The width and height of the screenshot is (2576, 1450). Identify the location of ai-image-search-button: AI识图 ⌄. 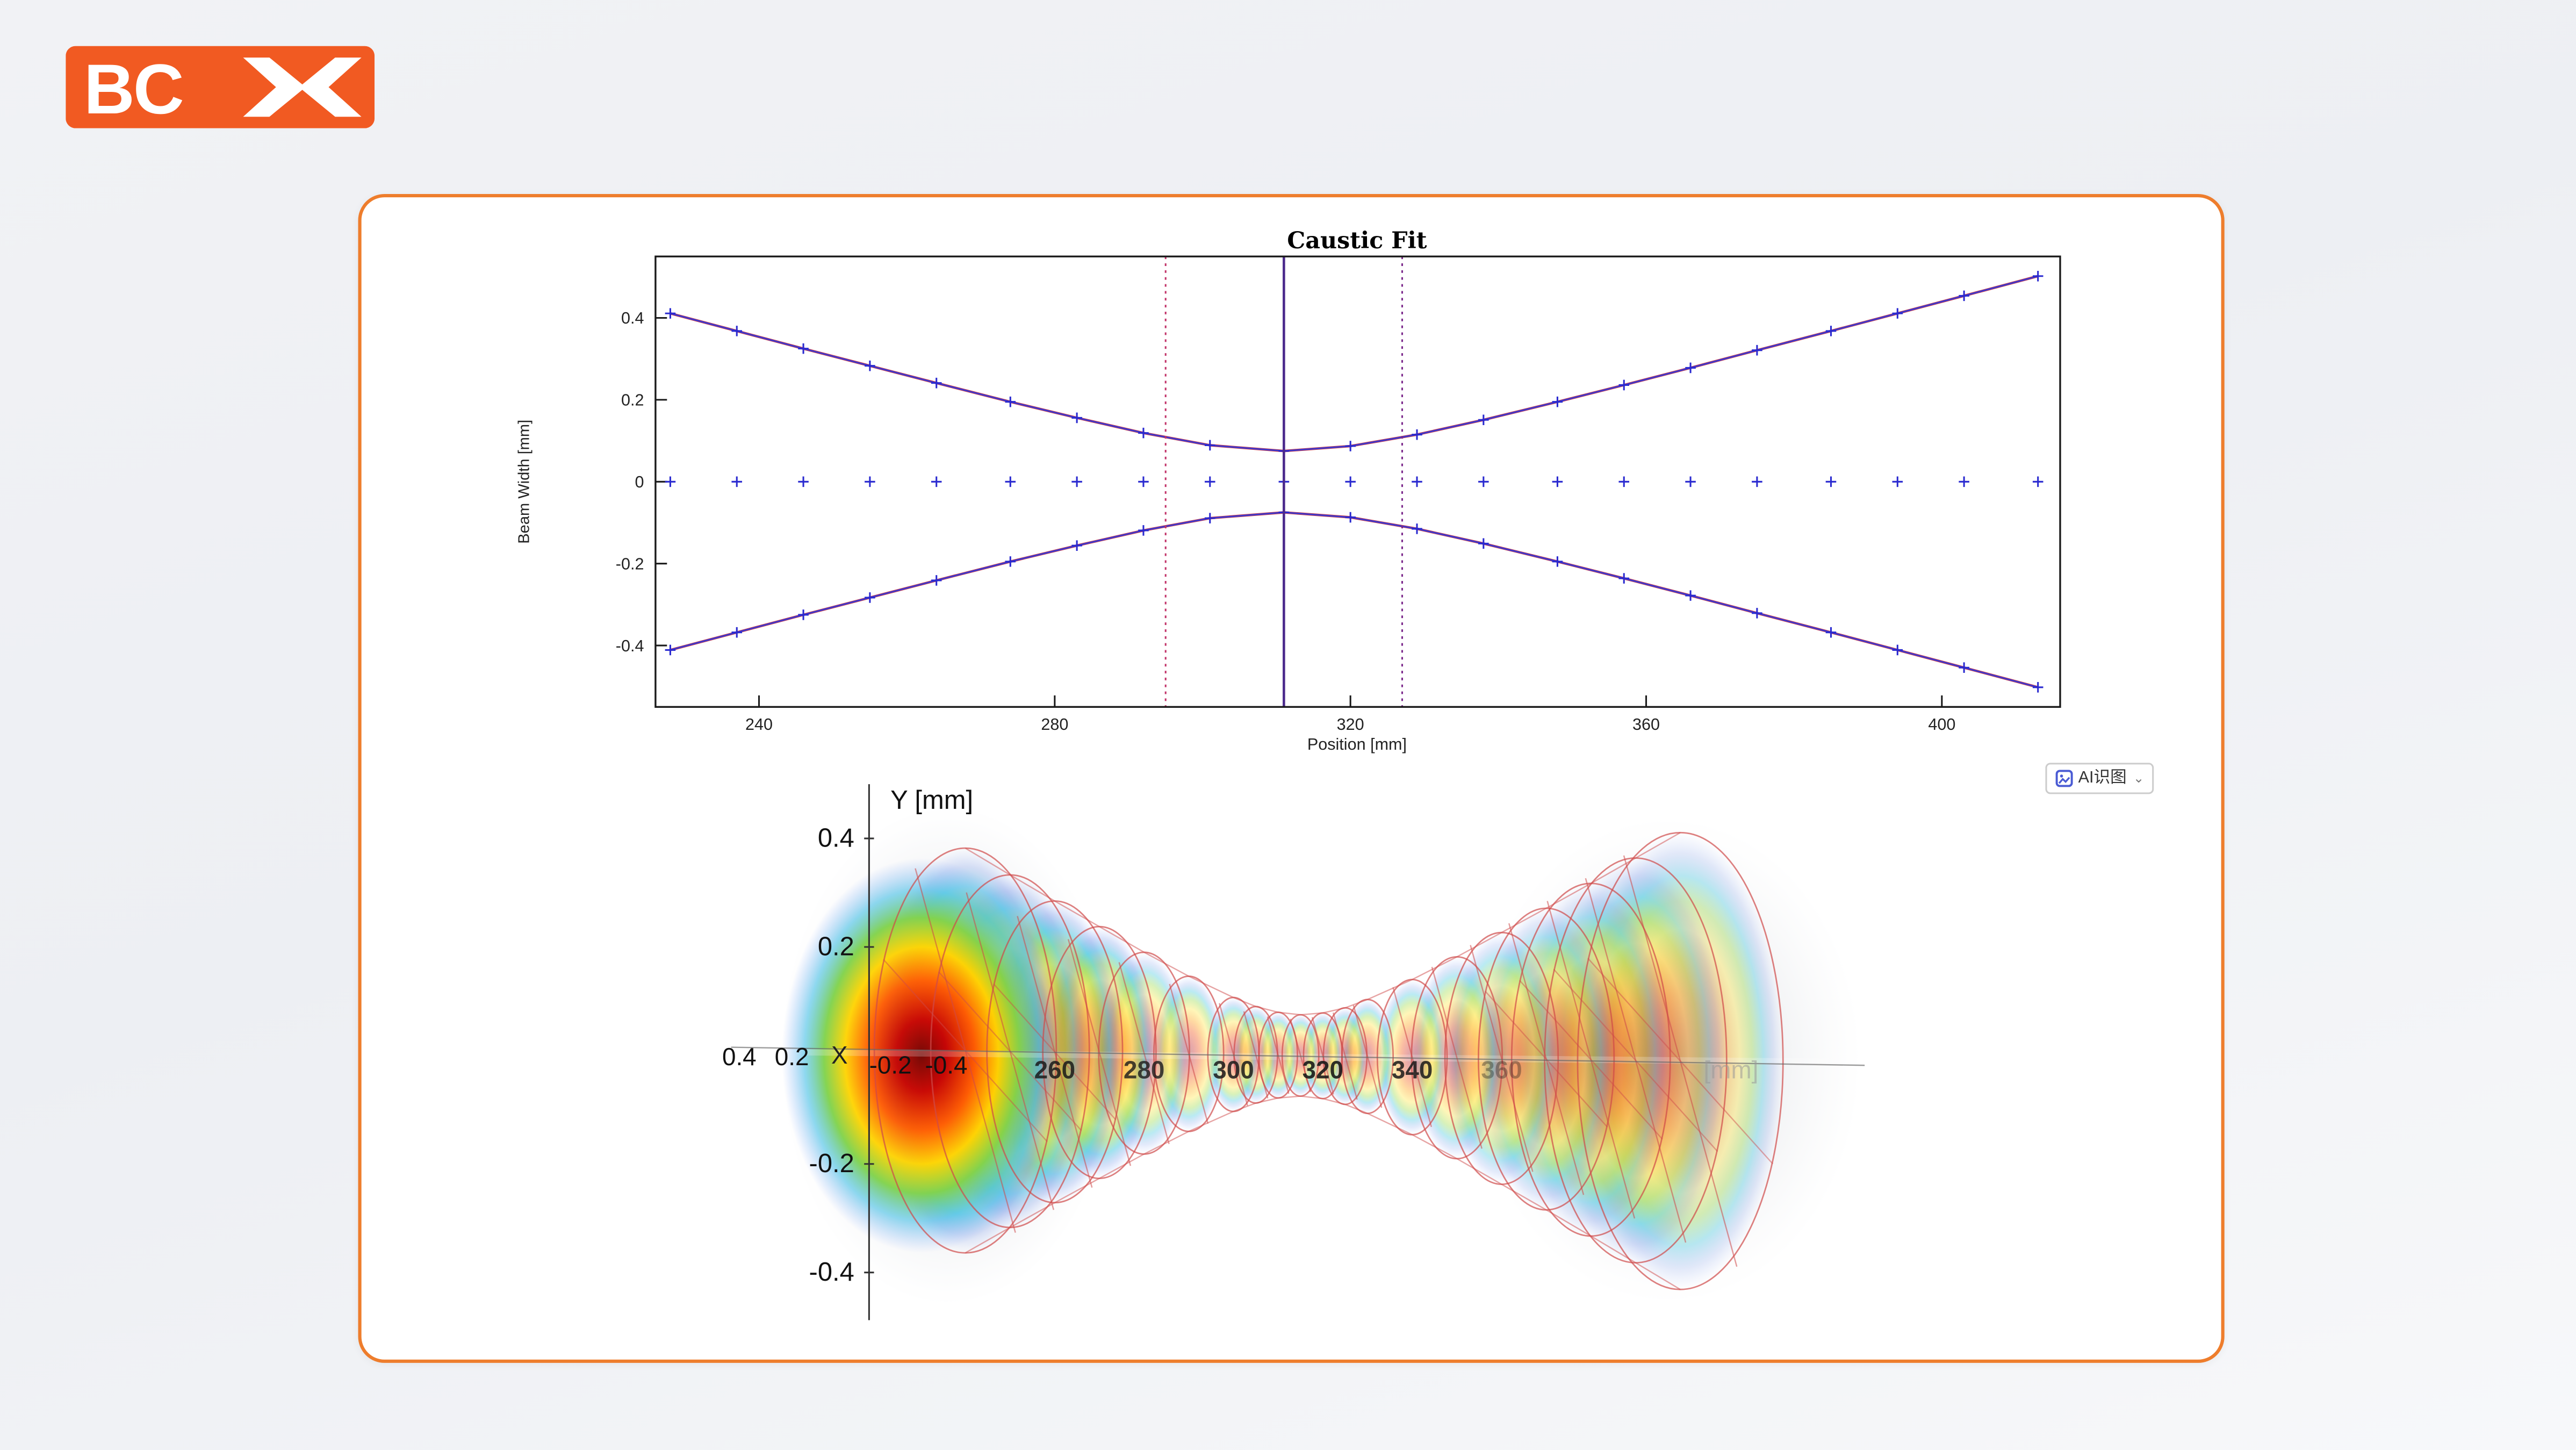
(2099, 778).